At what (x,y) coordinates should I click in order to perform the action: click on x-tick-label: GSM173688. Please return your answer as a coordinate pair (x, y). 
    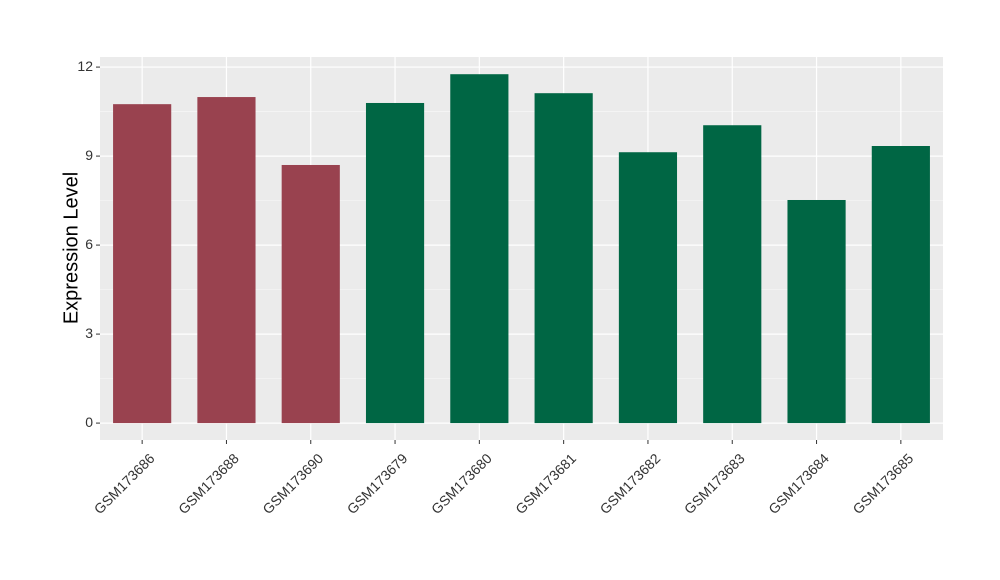
    Looking at the image, I should click on (208, 483).